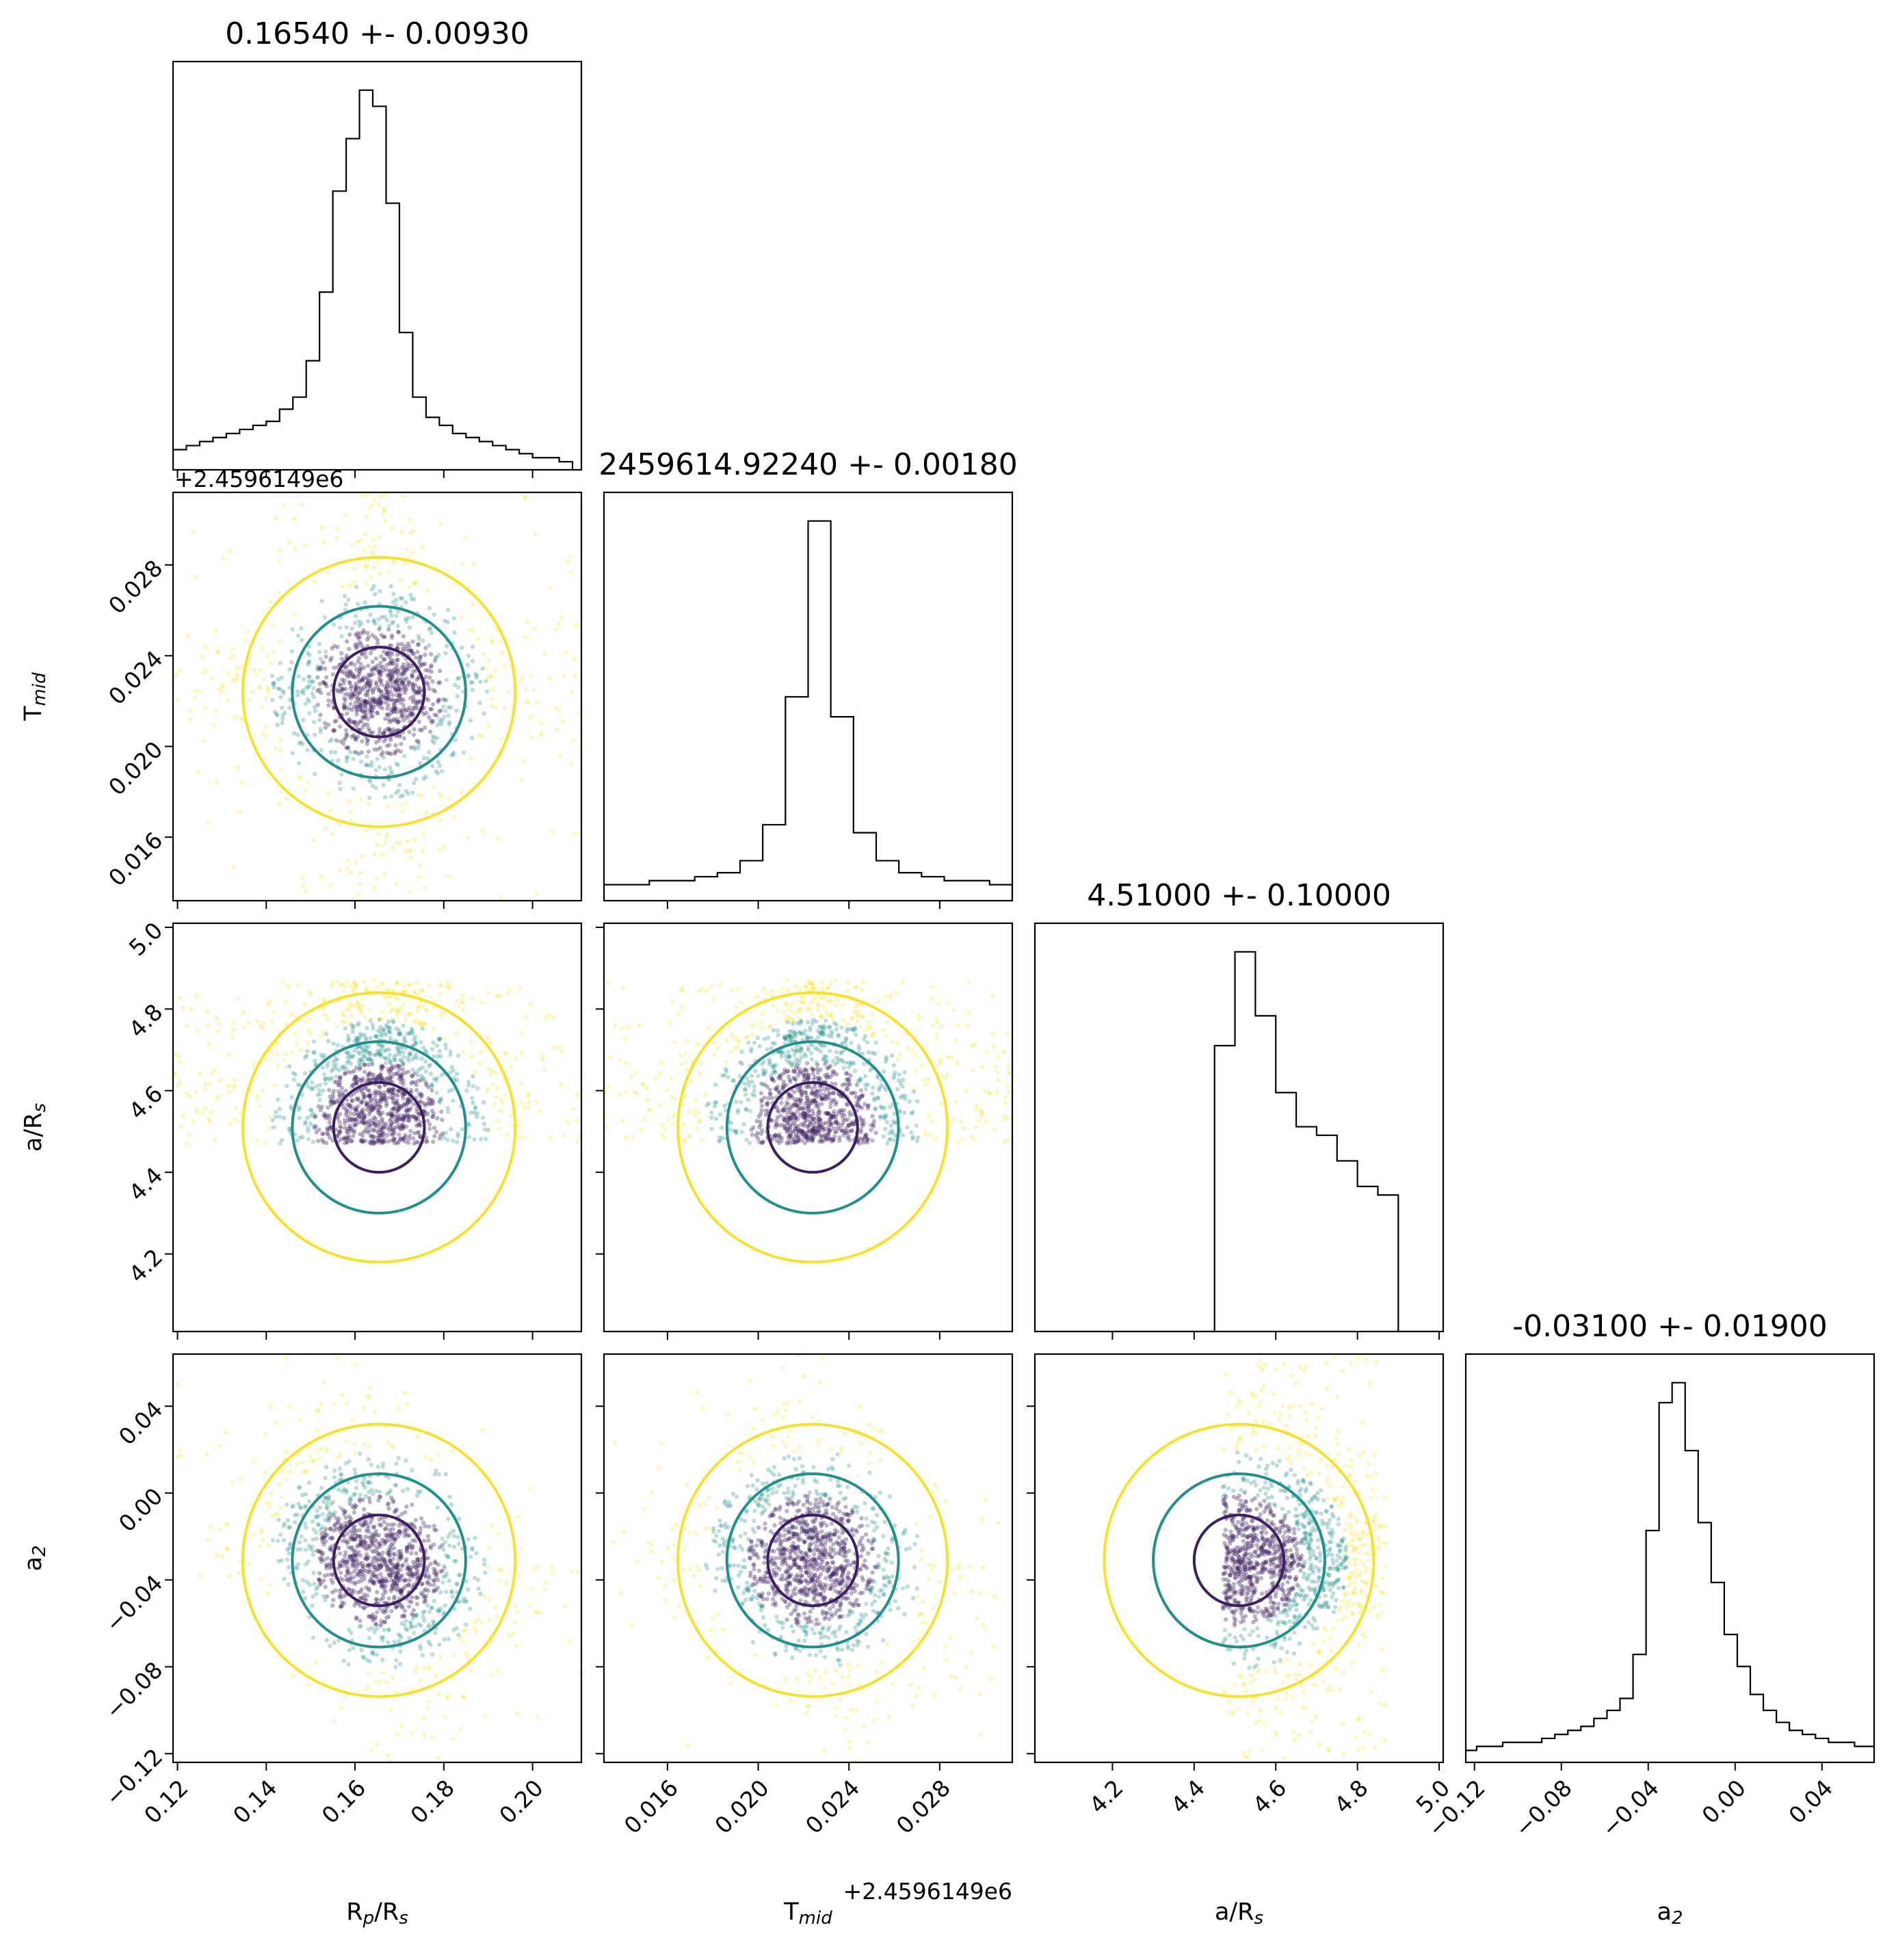  Describe the element at coordinates (808, 696) in the screenshot. I see `panel-frame` at that location.